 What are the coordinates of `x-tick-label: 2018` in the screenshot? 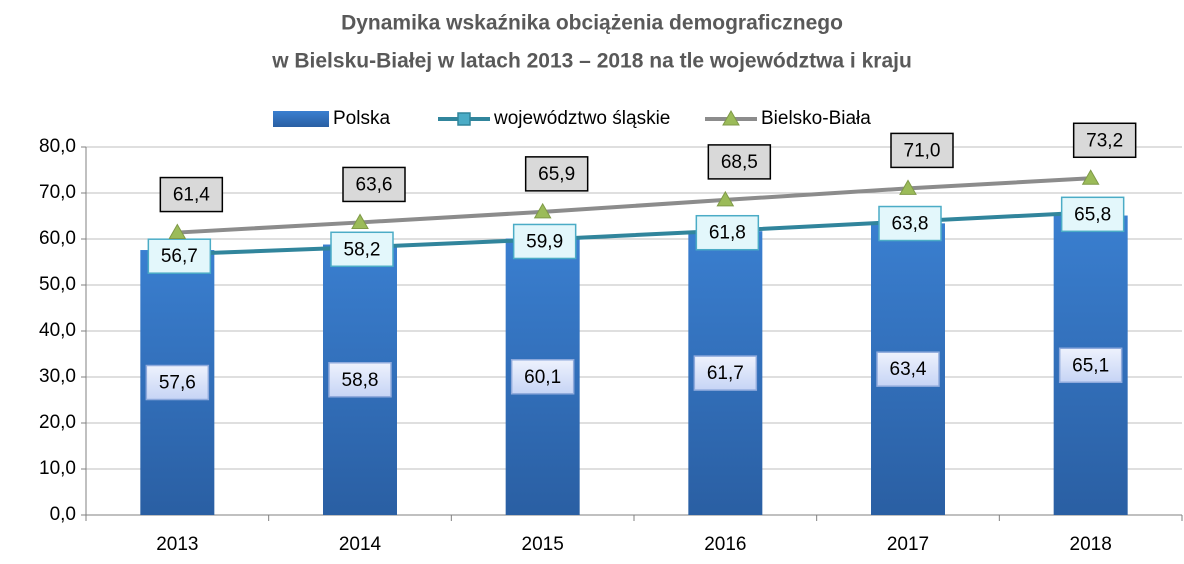 It's located at (1091, 544).